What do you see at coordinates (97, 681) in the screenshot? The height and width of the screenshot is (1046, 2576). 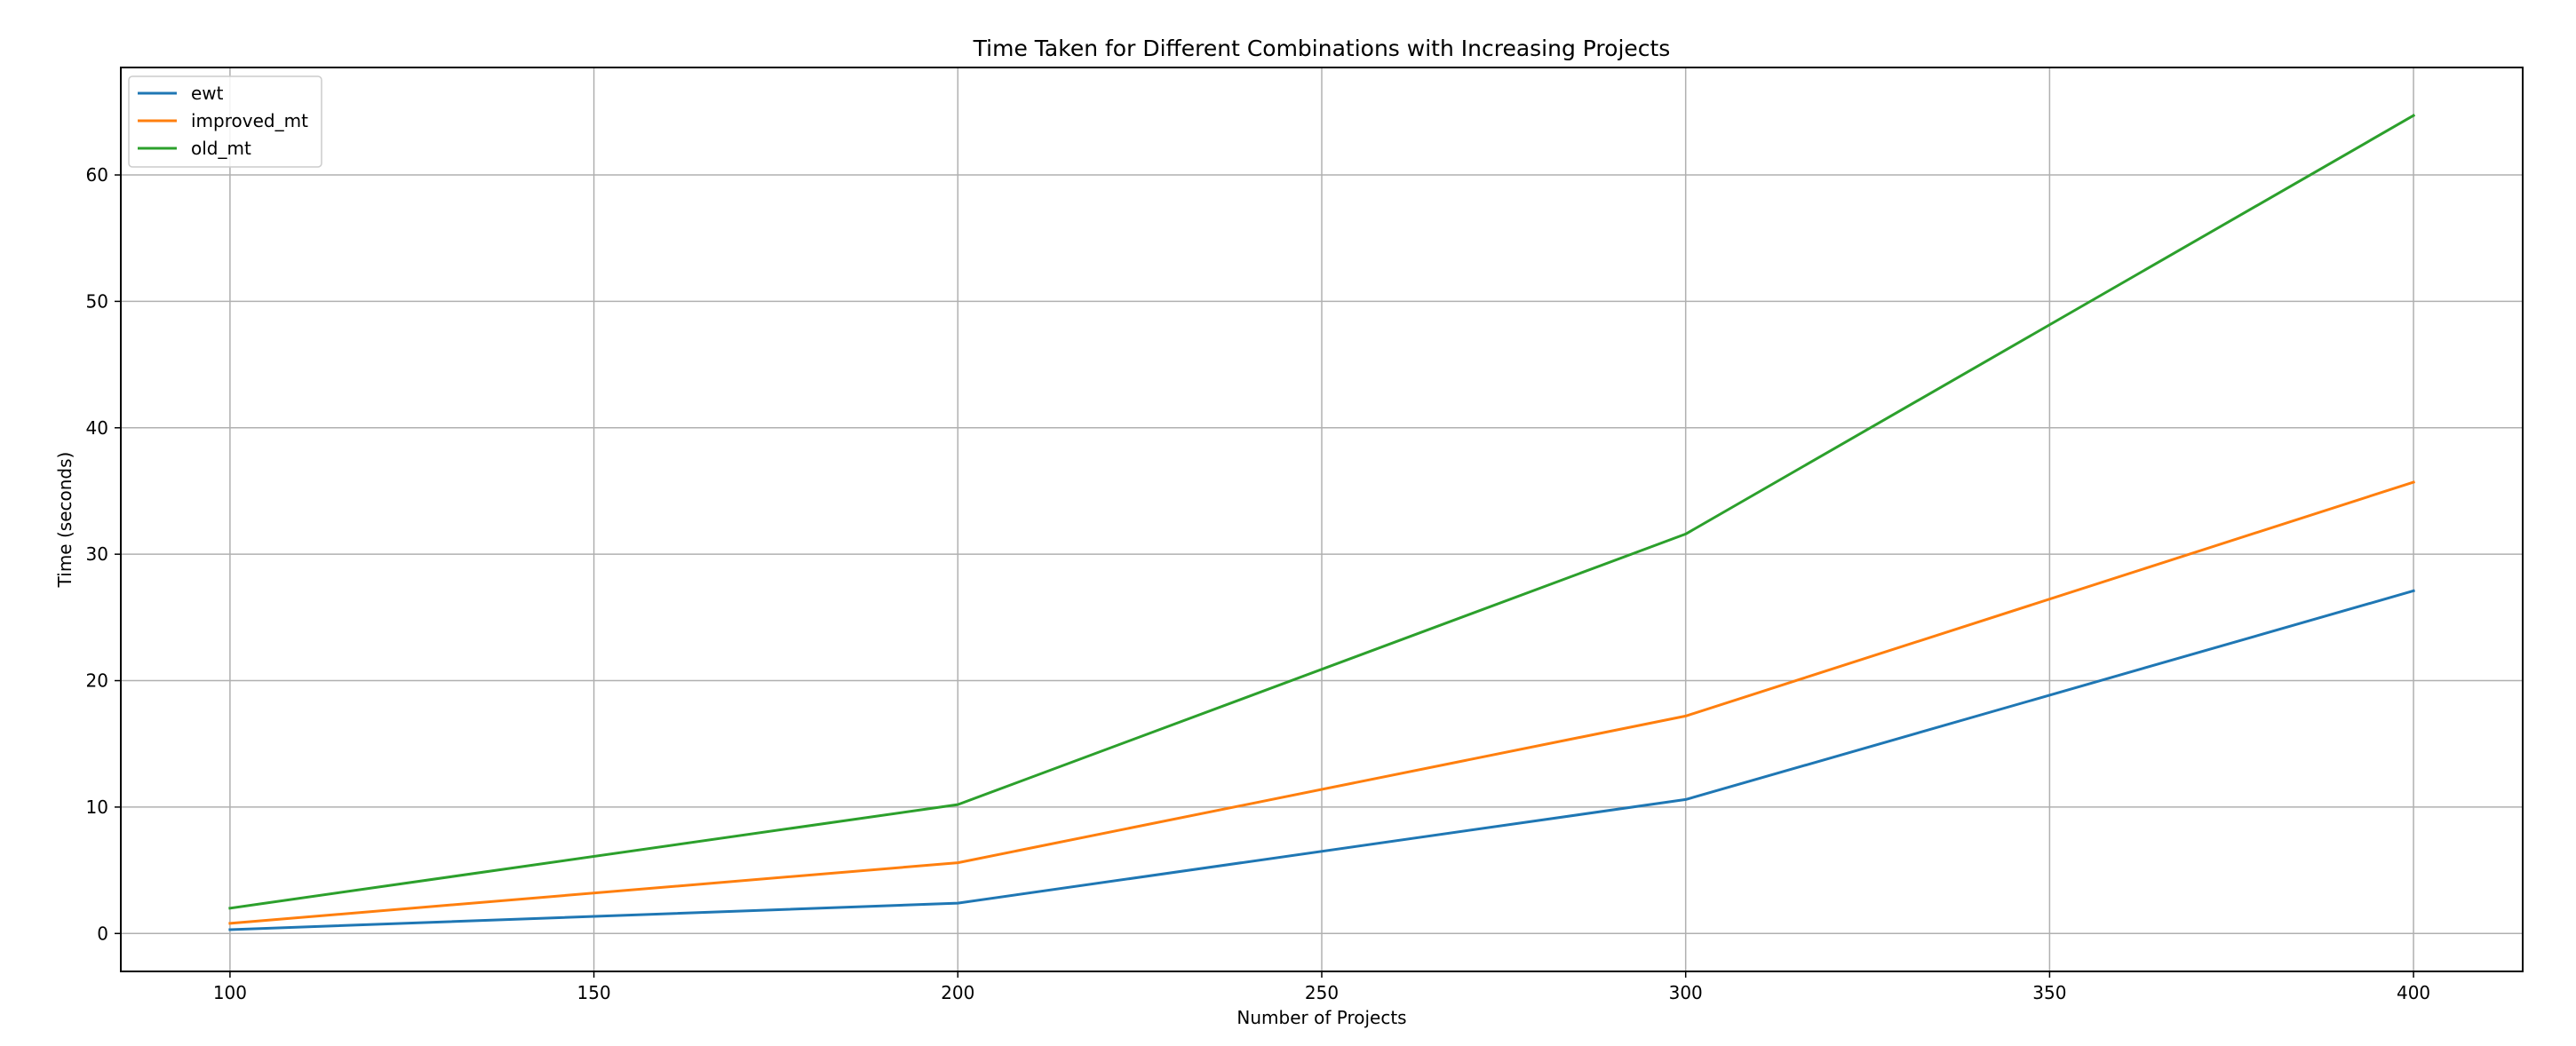 I see `y-tick-label: 20` at bounding box center [97, 681].